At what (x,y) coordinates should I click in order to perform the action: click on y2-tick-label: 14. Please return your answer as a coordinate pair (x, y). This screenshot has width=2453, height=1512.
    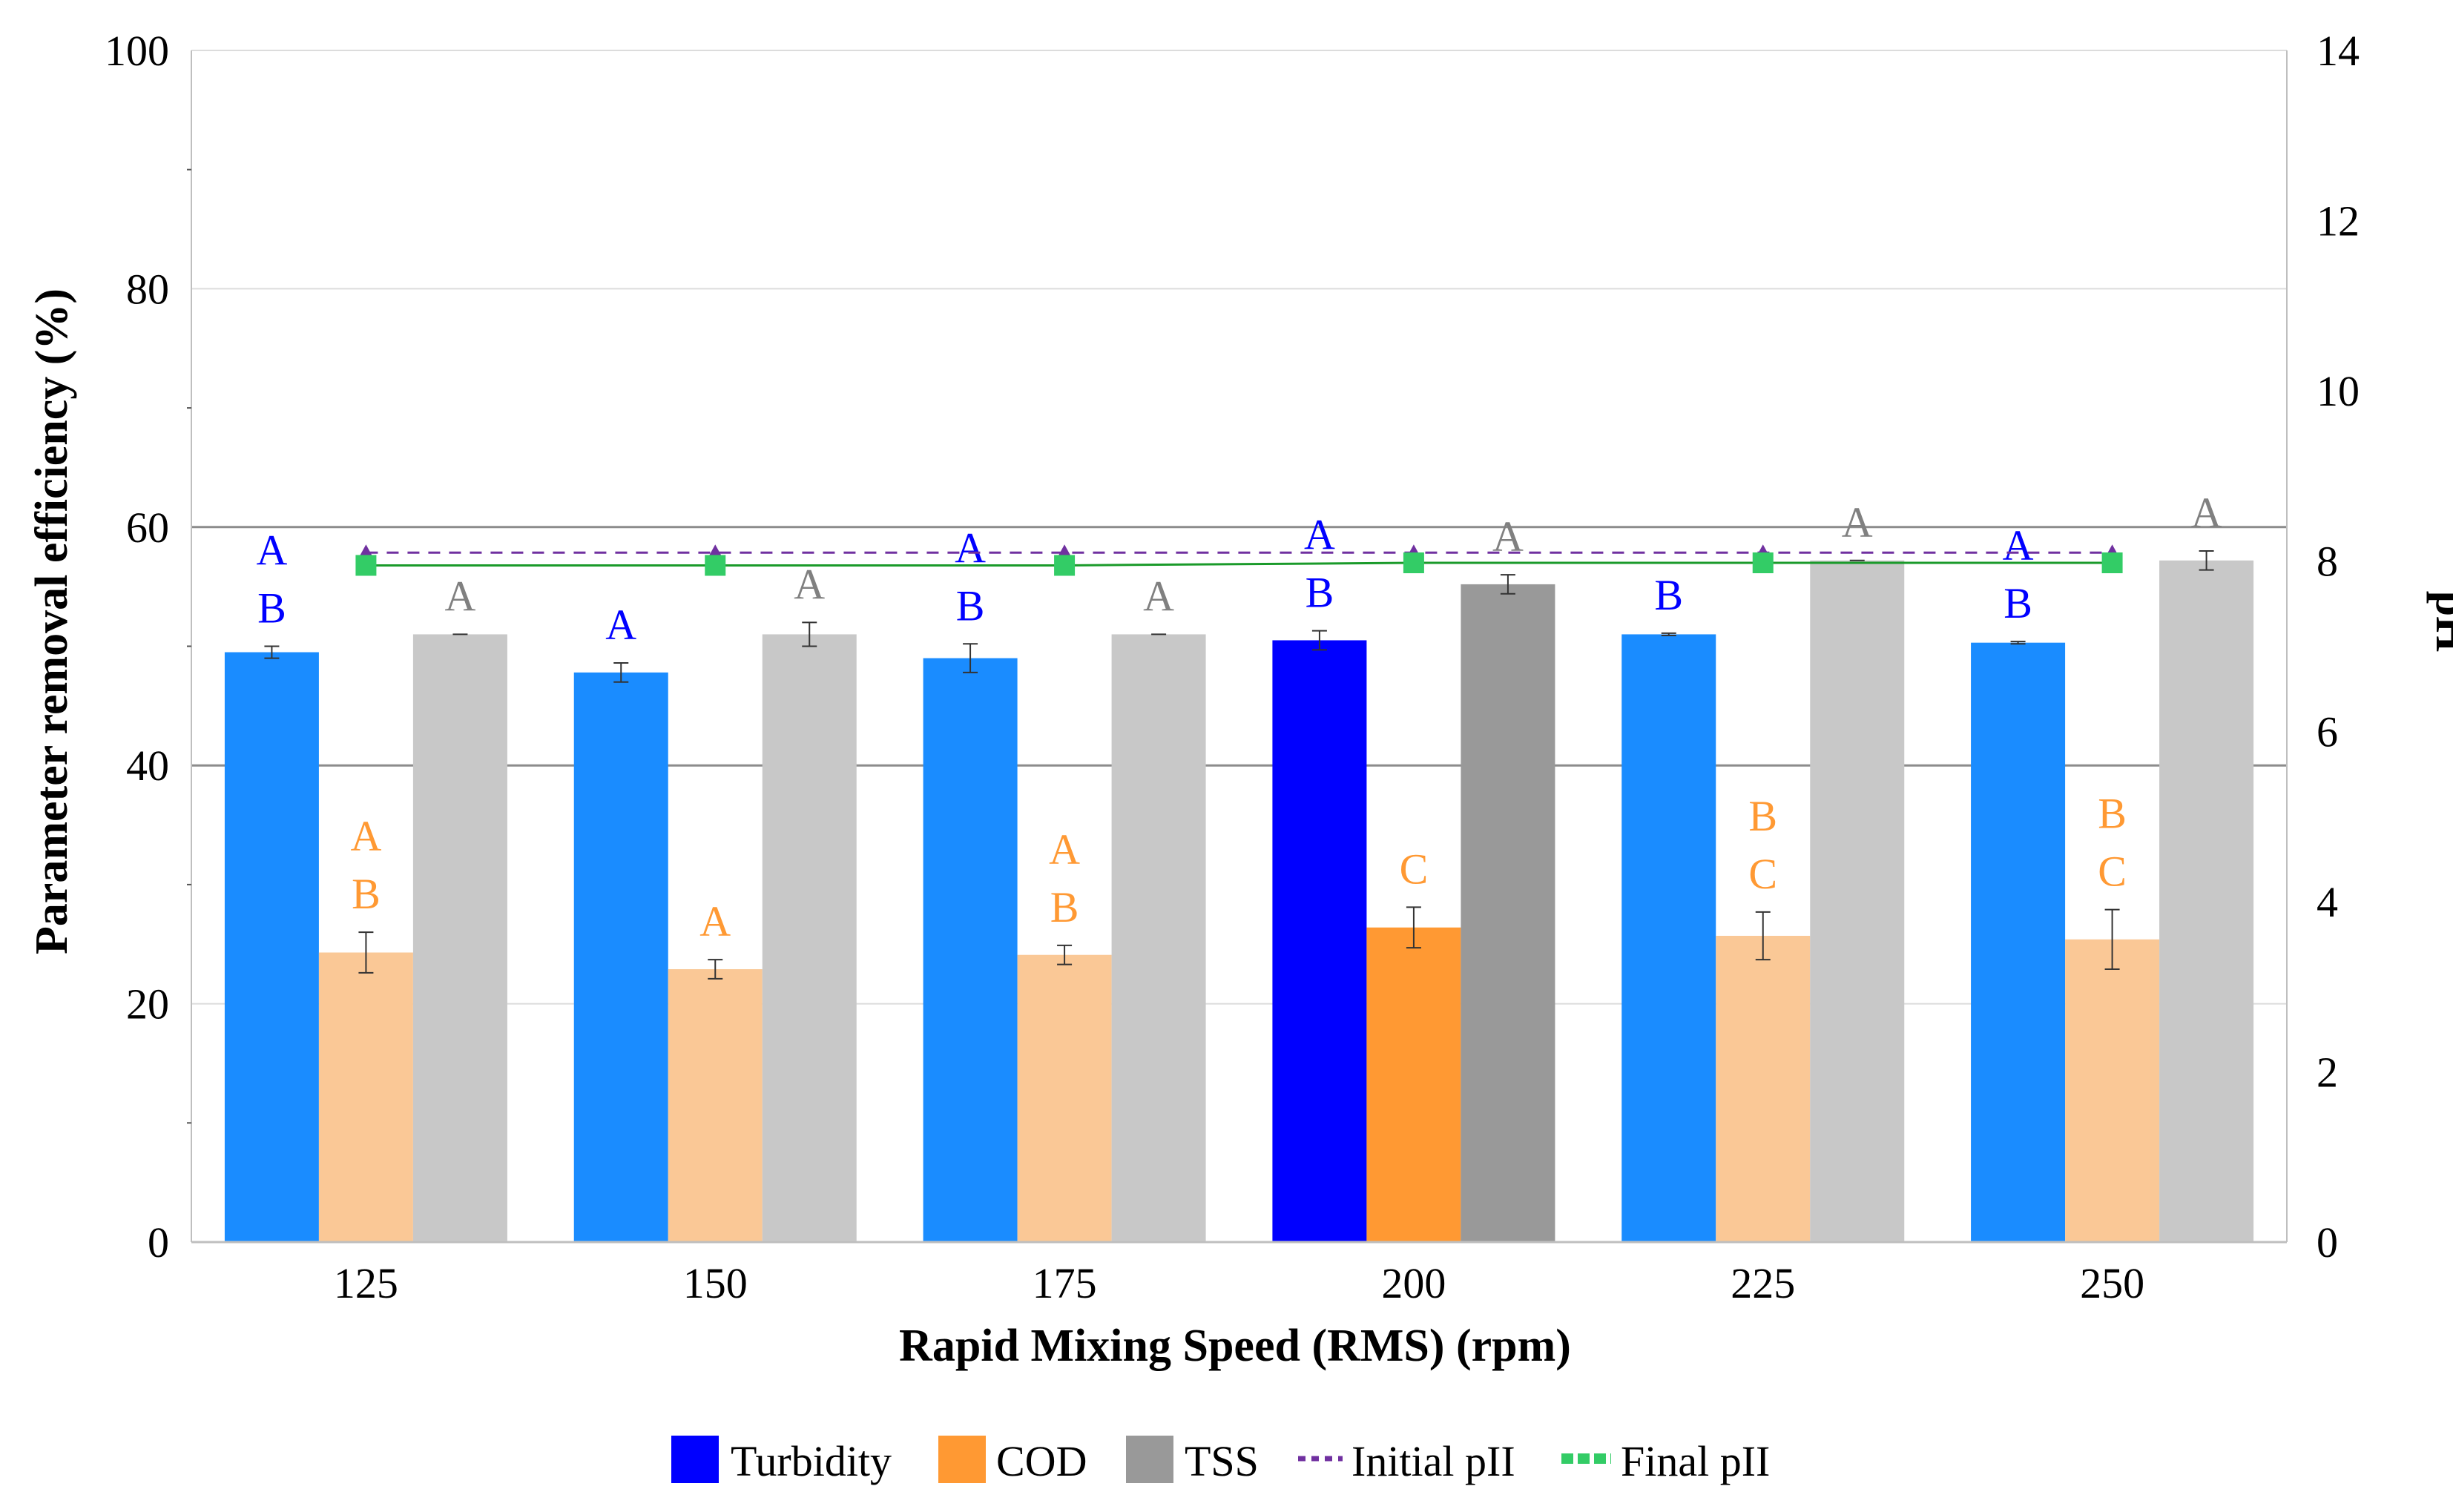
    Looking at the image, I should click on (2339, 51).